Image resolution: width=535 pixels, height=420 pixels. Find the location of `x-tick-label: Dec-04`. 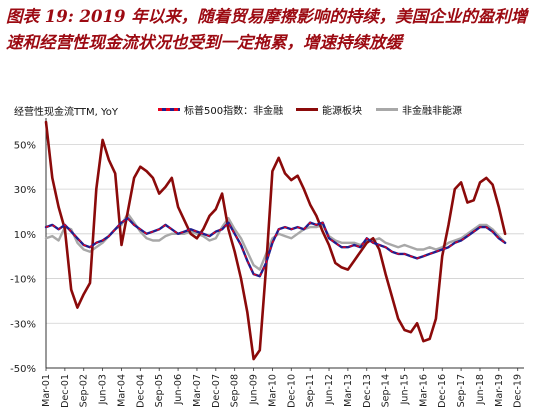

x-tick-label: Dec-04 is located at coordinates (140, 391).